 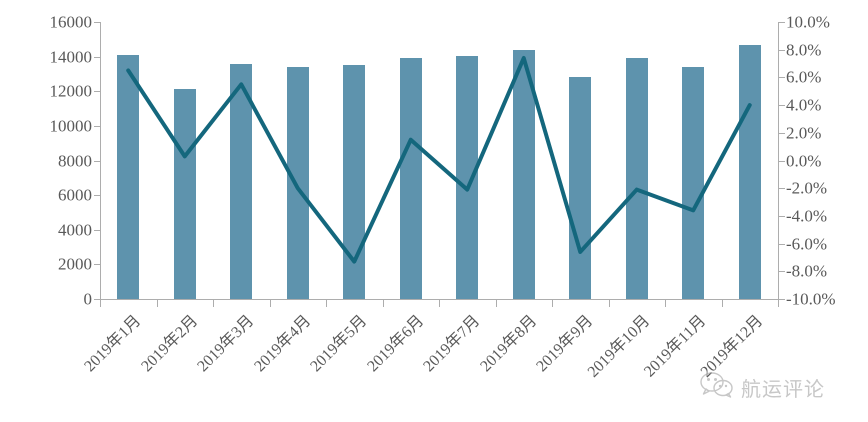 I want to click on x-axis-label: 2019年12月, so click(x=732, y=346).